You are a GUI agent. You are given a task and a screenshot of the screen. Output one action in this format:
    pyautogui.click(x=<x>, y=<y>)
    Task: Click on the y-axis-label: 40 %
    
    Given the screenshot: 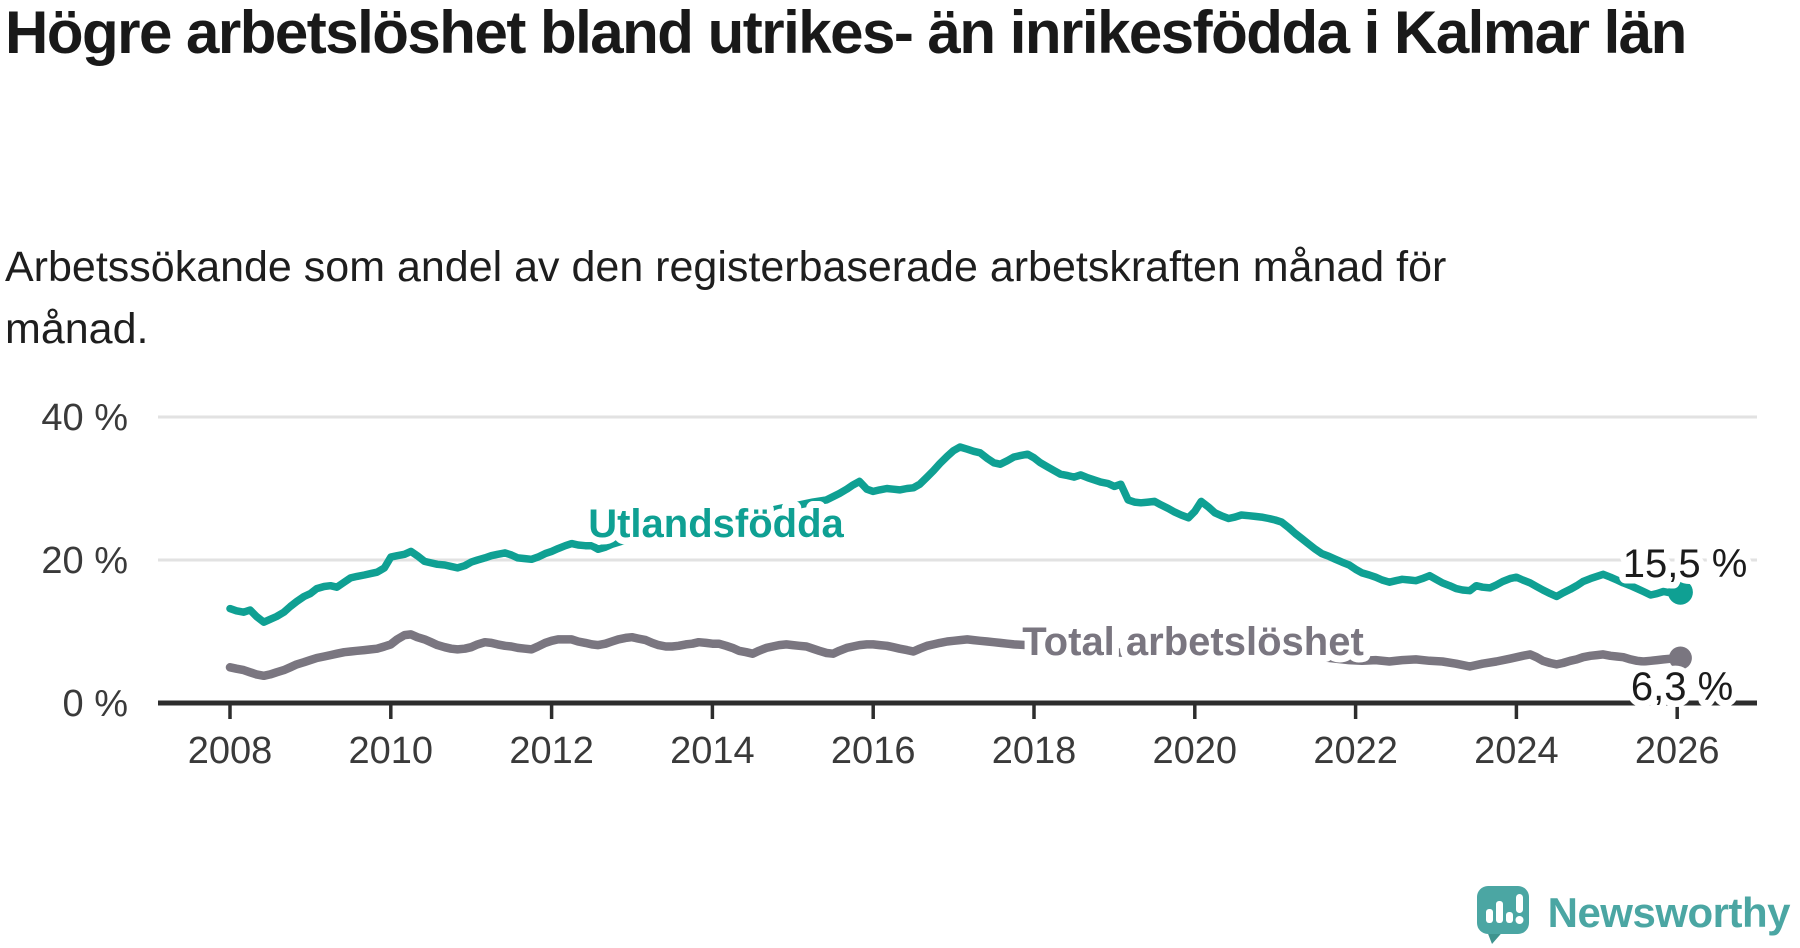 What is the action you would take?
    pyautogui.click(x=84, y=418)
    